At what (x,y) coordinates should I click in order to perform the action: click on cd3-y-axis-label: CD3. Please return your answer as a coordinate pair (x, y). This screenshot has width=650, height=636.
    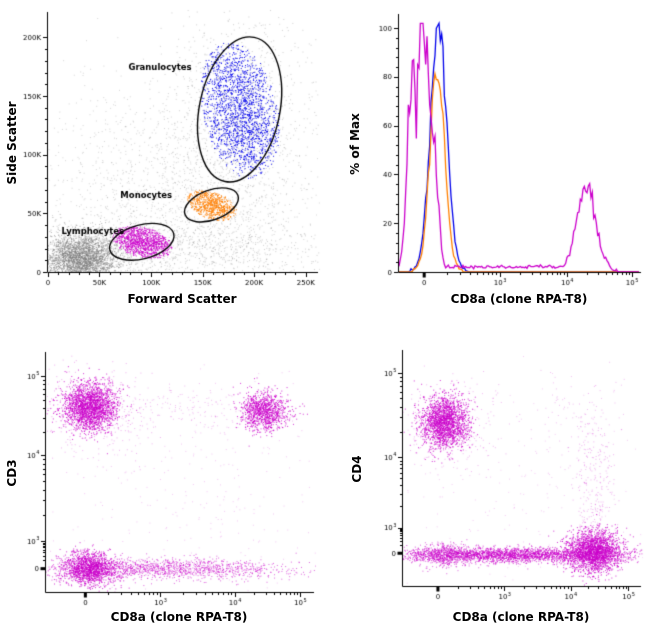
    Looking at the image, I should click on (12, 473).